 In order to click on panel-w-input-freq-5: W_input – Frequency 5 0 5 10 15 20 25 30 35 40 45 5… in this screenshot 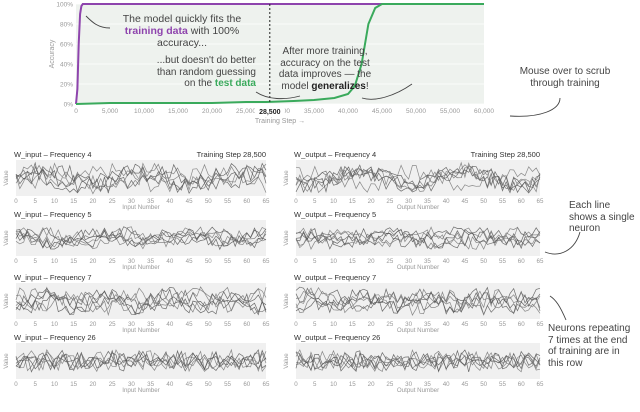, I will do `click(136, 240)`.